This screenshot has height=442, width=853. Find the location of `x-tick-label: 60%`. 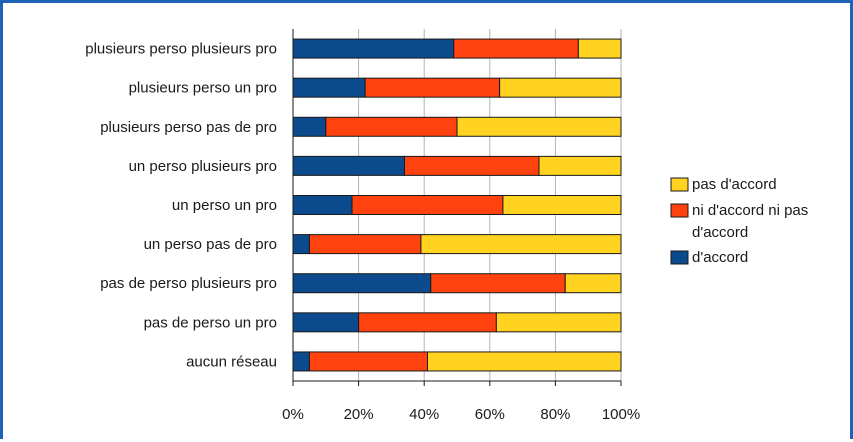

x-tick-label: 60% is located at coordinates (490, 414).